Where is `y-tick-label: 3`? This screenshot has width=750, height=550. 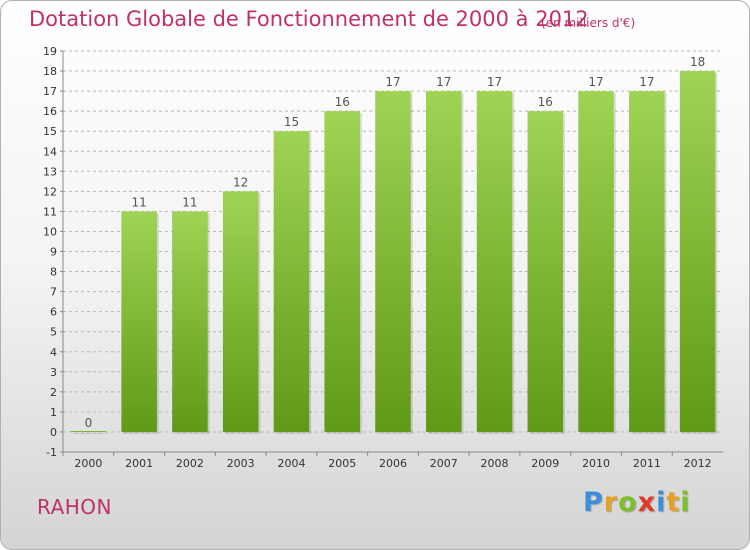
y-tick-label: 3 is located at coordinates (53, 372).